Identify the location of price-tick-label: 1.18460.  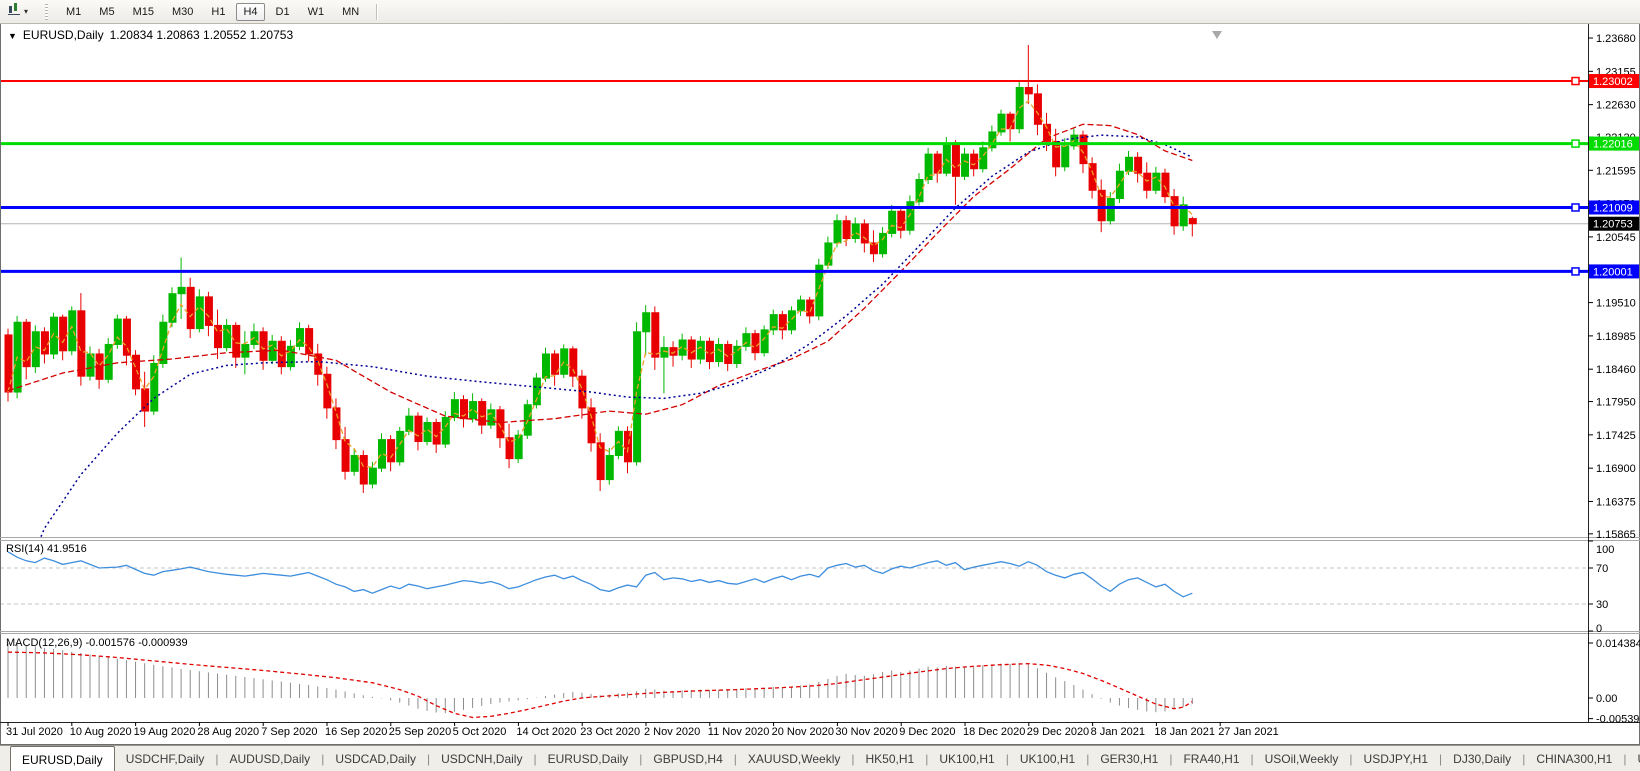
(1616, 370).